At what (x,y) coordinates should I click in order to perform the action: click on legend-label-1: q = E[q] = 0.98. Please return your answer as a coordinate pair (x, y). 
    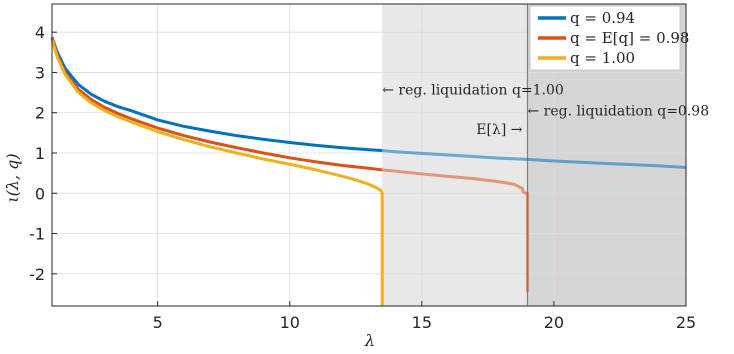
    Looking at the image, I should click on (629, 38).